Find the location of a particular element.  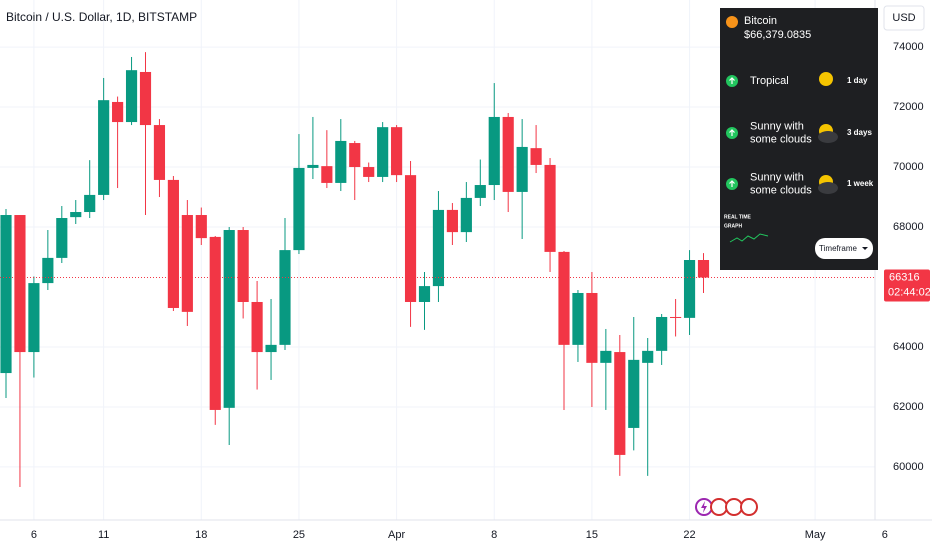

widget-name: Bitcoin is located at coordinates (760, 21).